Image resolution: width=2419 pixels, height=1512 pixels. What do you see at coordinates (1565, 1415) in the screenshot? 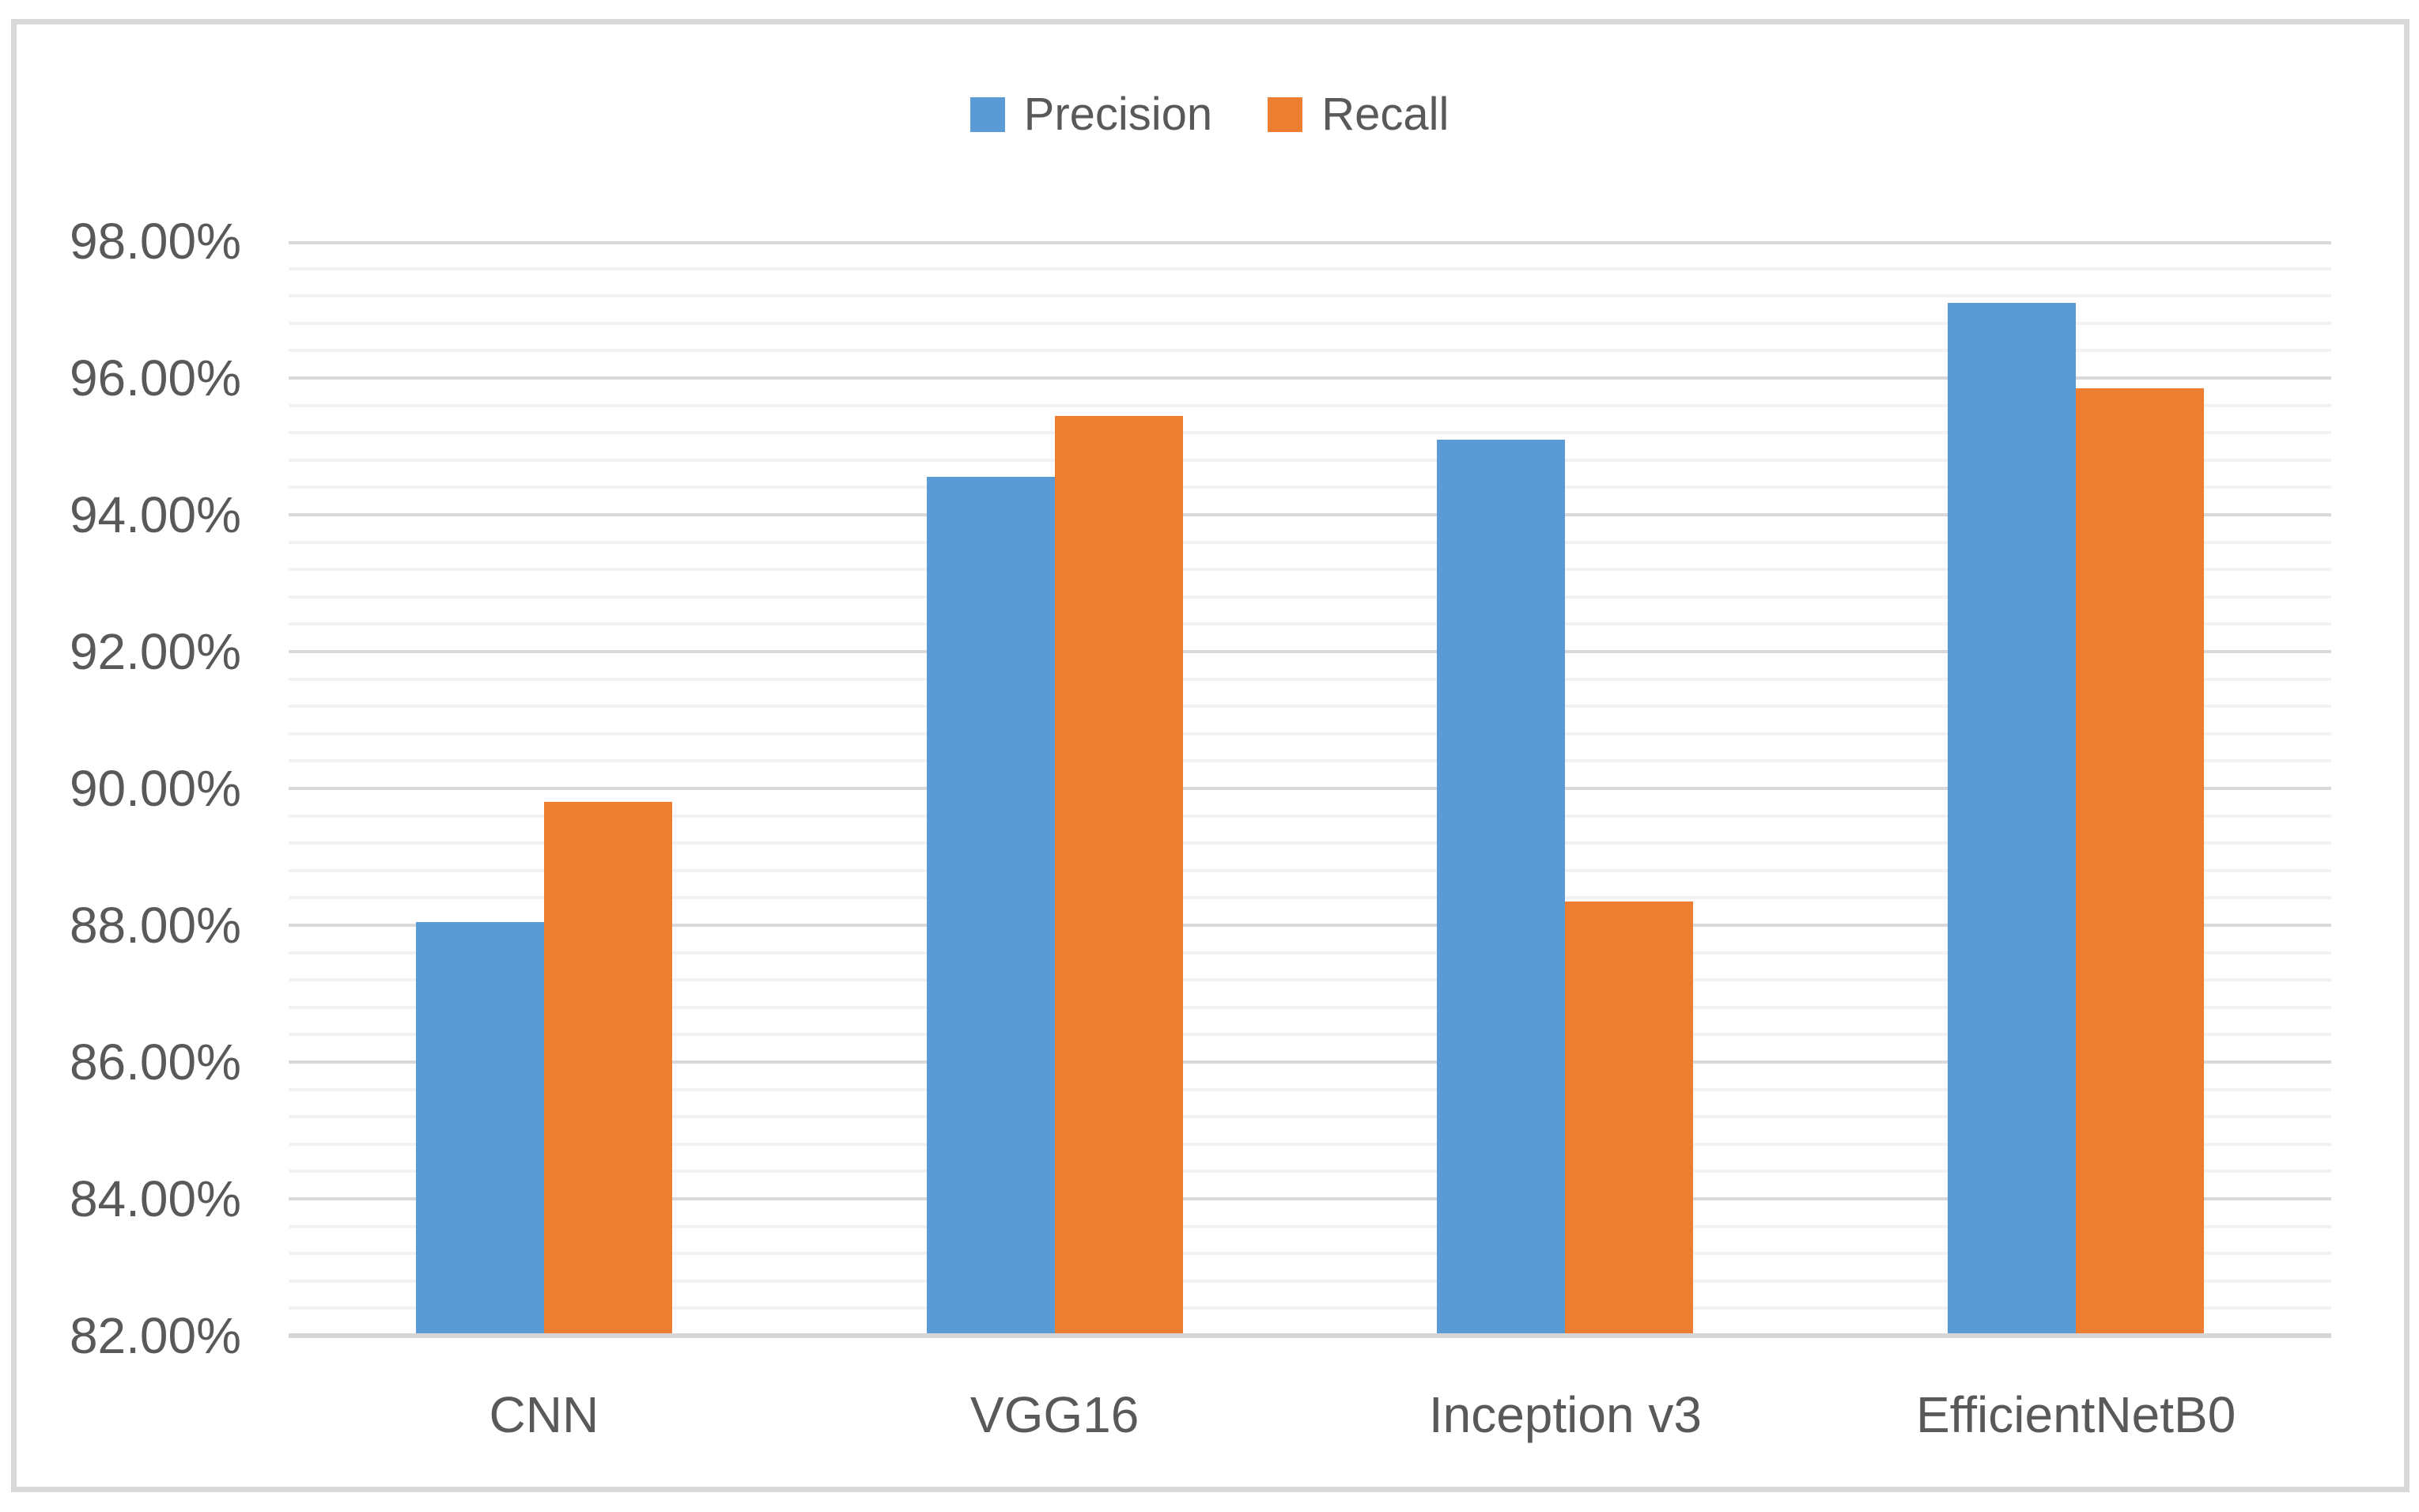
I see `x-category-label-inception-v3: Inception v3` at bounding box center [1565, 1415].